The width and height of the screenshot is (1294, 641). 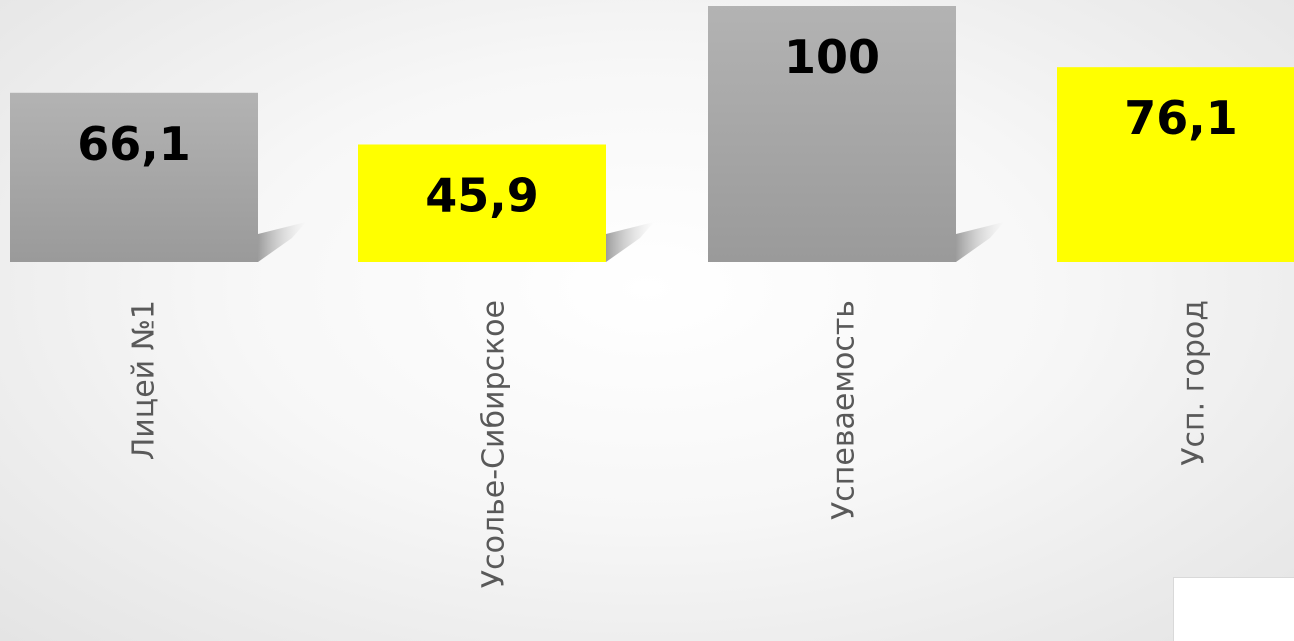 I want to click on data-label: 45,9, so click(x=482, y=195).